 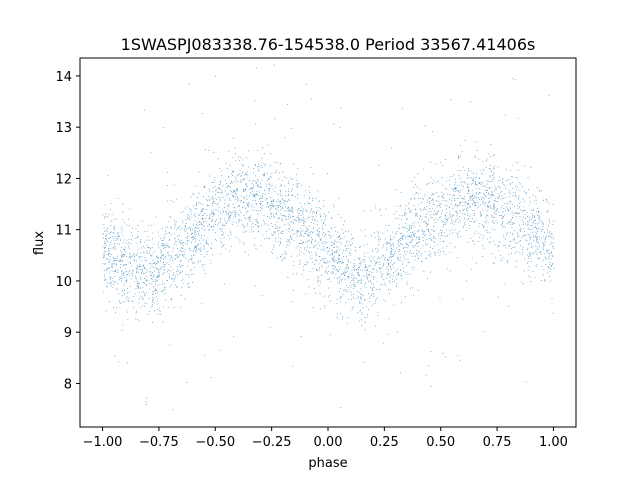 I want to click on x-tick-label: 0.25, so click(x=384, y=442).